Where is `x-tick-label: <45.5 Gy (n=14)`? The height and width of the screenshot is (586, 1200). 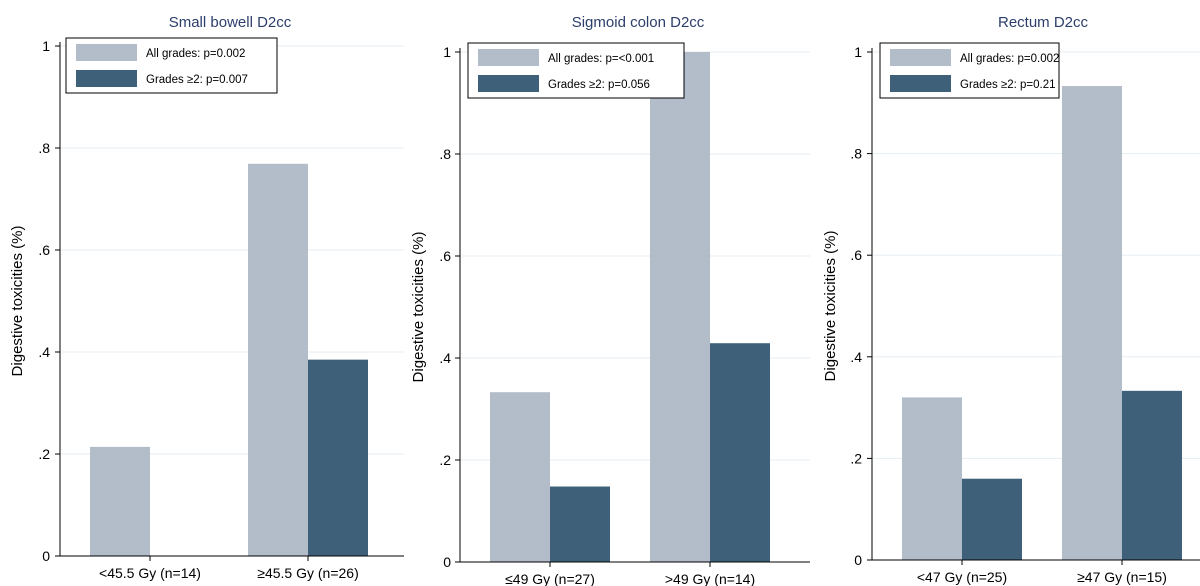 x-tick-label: <45.5 Gy (n=14) is located at coordinates (150, 573).